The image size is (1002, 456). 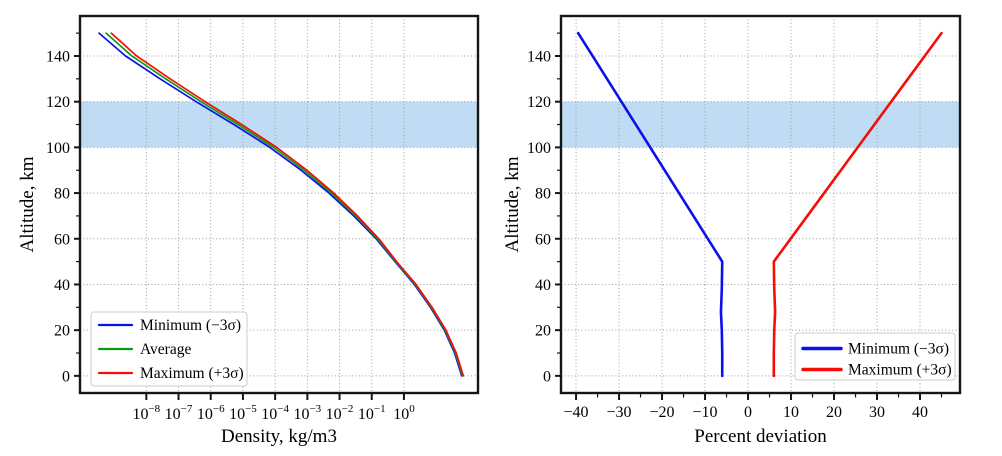 I want to click on x-tick-label: 0, so click(x=748, y=412).